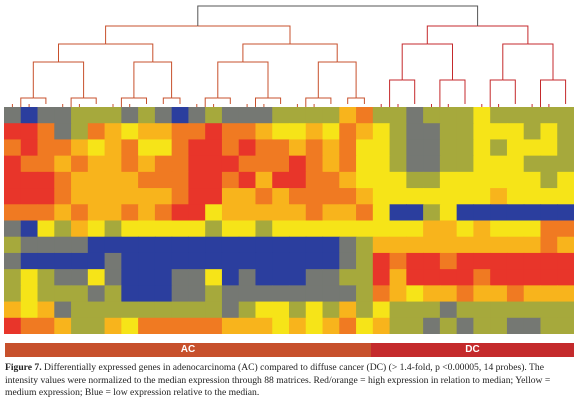 The image size is (580, 406). Describe the element at coordinates (23, 367) in the screenshot. I see `caption-label: Figure 7.` at that location.